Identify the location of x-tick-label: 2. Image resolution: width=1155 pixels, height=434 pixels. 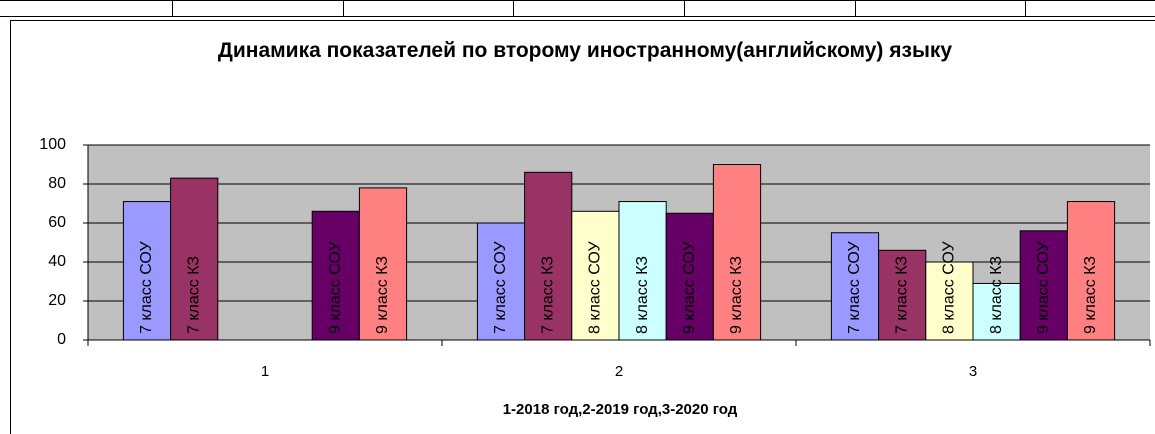
(619, 371).